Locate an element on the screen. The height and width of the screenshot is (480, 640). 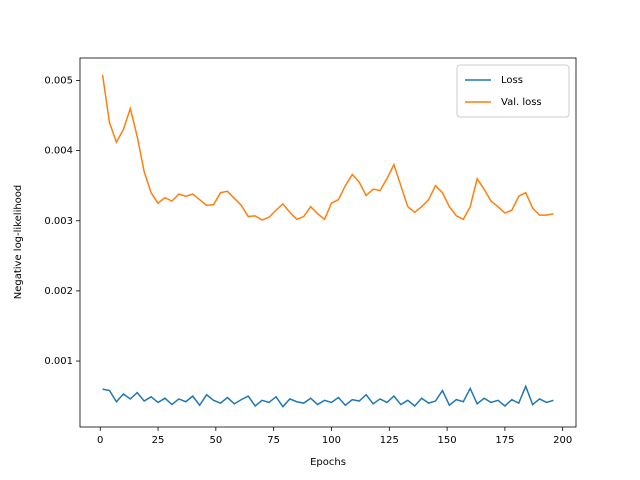
series-line is located at coordinates (328, 396).